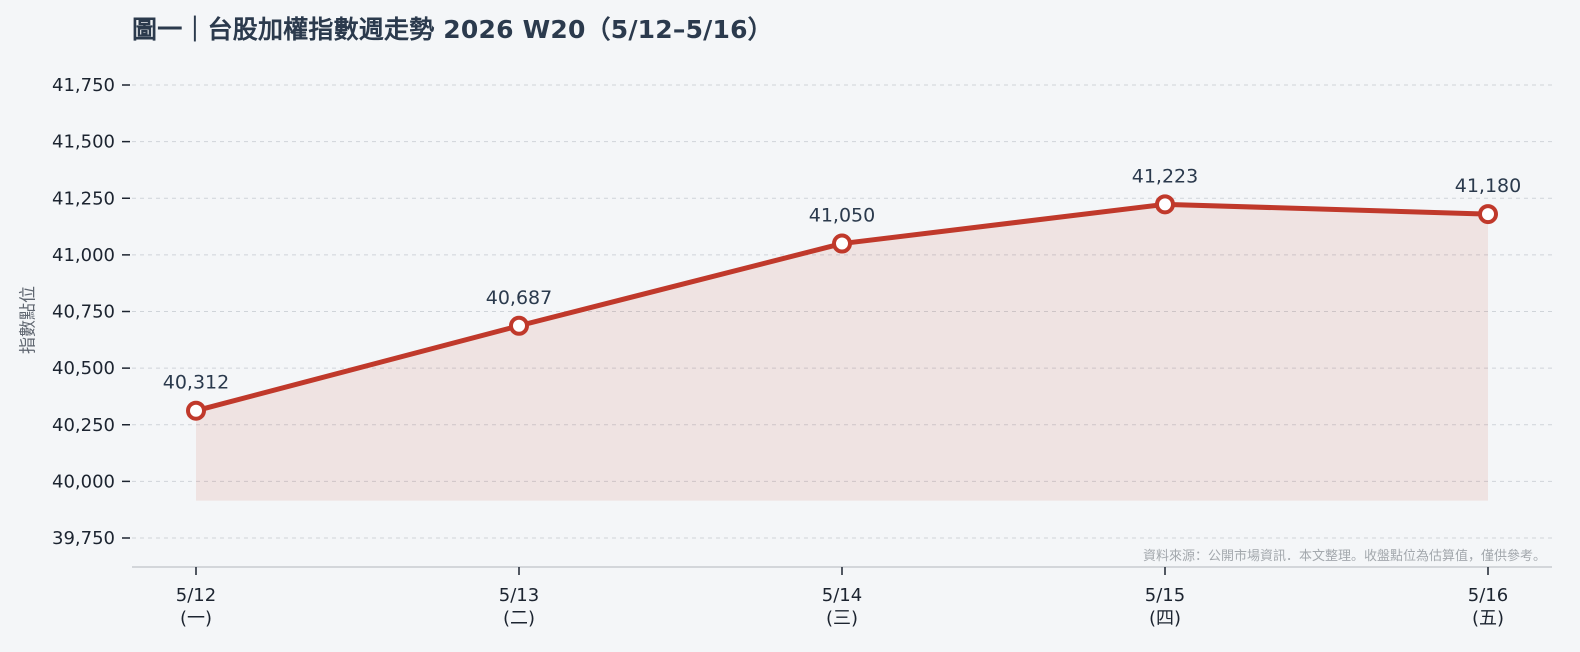 This screenshot has width=1580, height=652. What do you see at coordinates (83, 142) in the screenshot?
I see `y-tick-label: 41,500` at bounding box center [83, 142].